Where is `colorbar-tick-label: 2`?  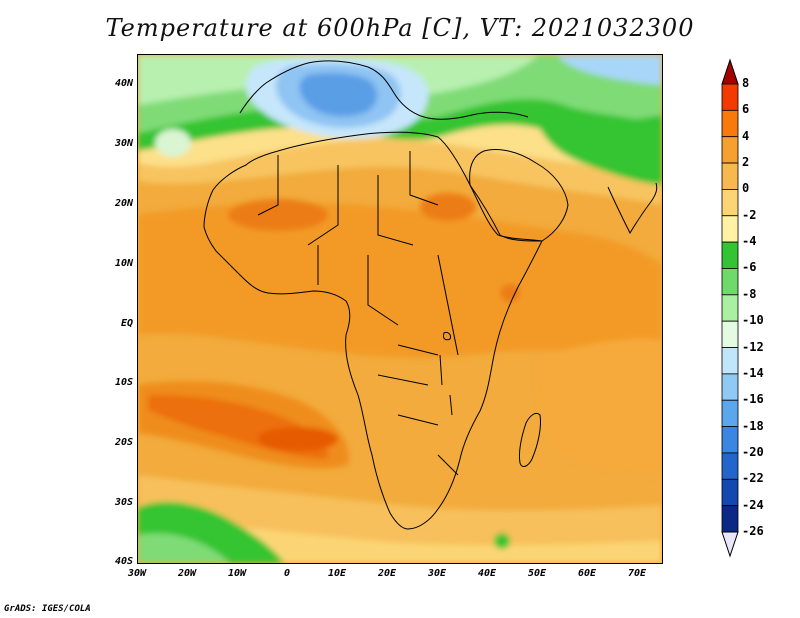
colorbar-tick-label: 2 is located at coordinates (746, 162).